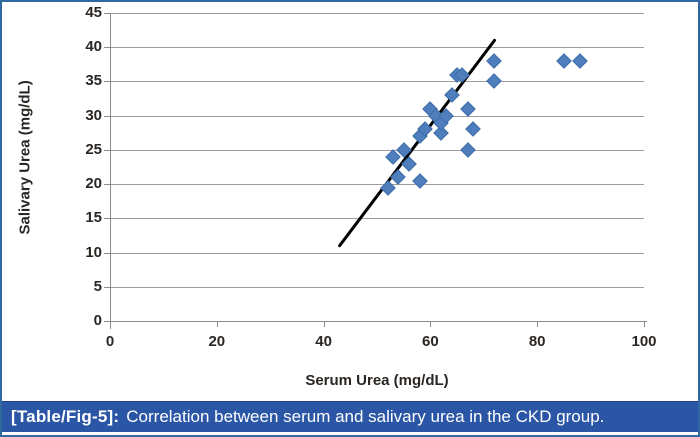 The image size is (700, 437). Describe the element at coordinates (93, 149) in the screenshot. I see `y-tick-label: 25` at that location.